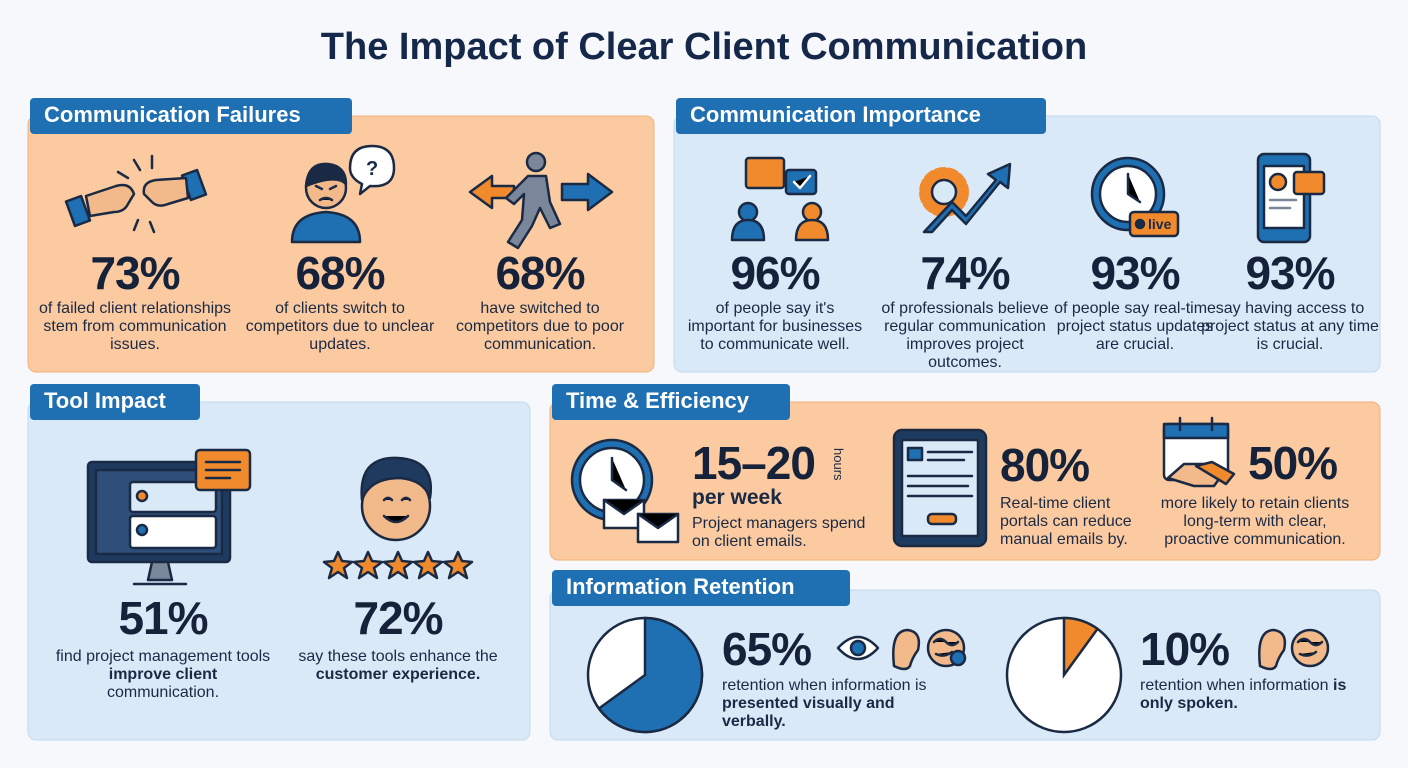 The image size is (1408, 768). Describe the element at coordinates (1293, 463) in the screenshot. I see `stat-value: 50%` at that location.